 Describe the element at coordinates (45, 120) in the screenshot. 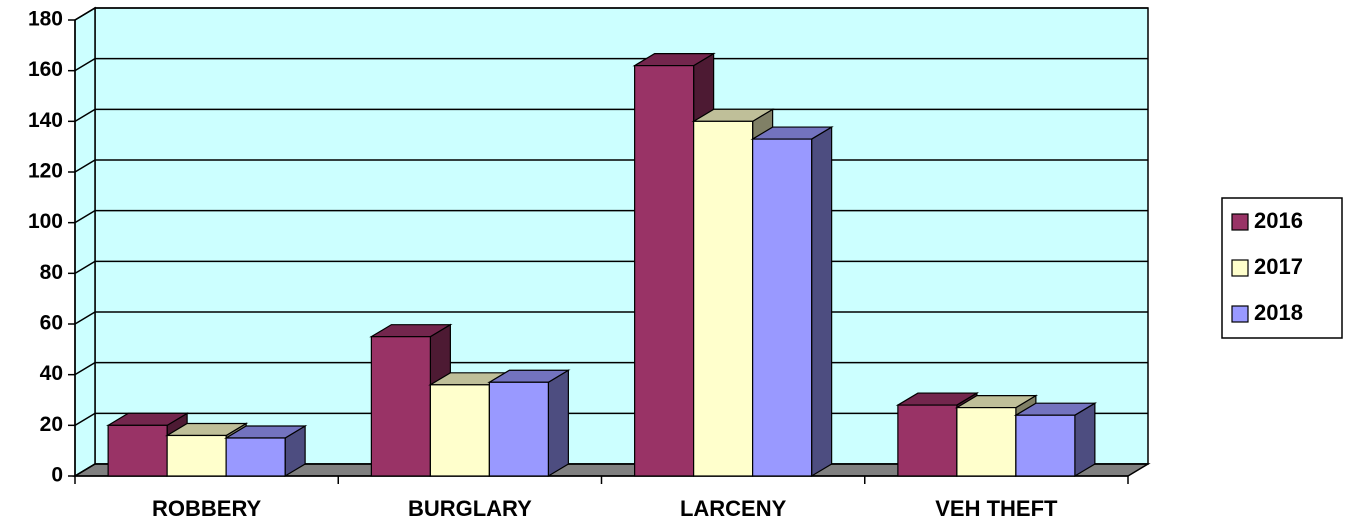

I see `y-tick-label: 140` at that location.